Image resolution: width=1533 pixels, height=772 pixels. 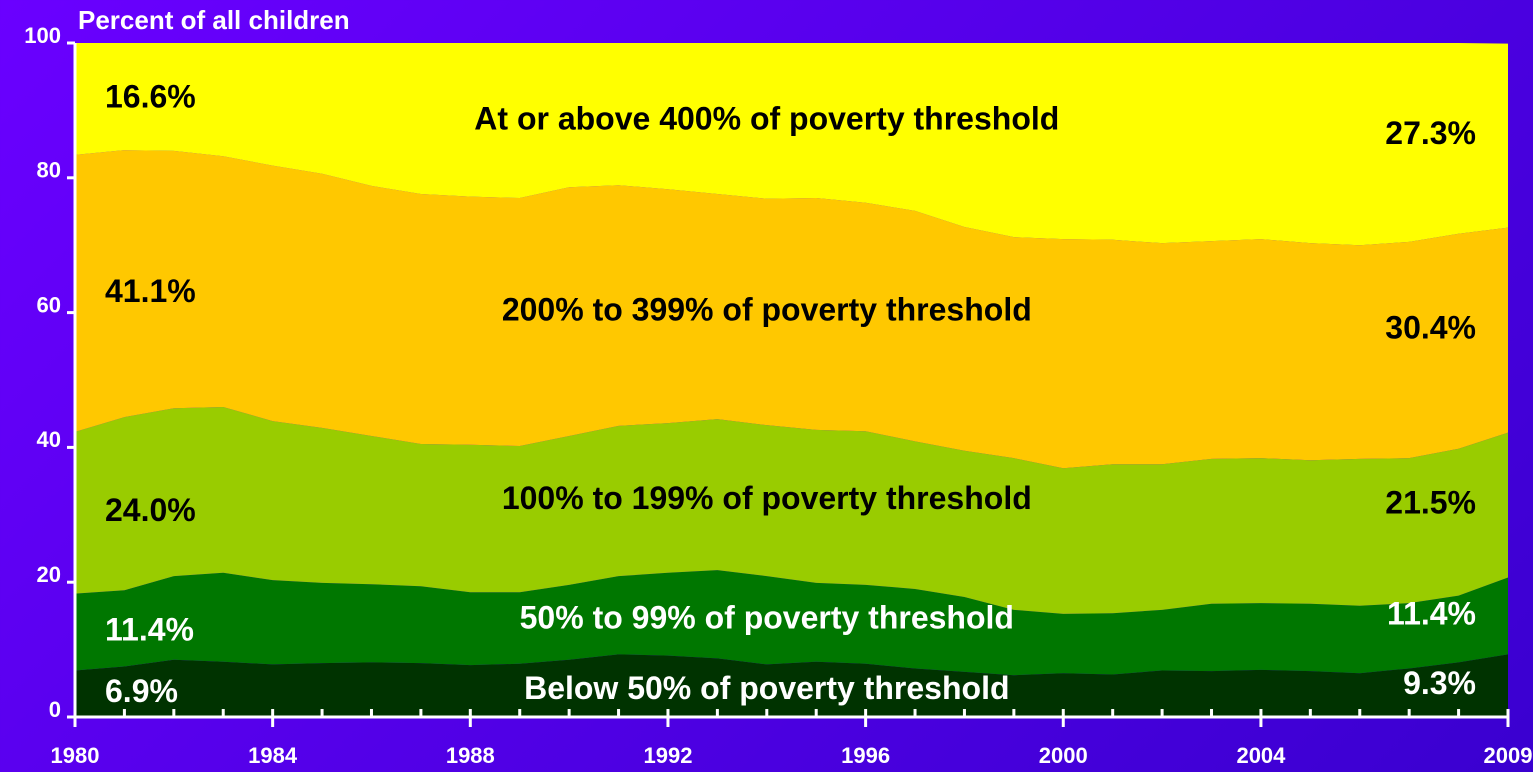 What do you see at coordinates (1430, 133) in the screenshot?
I see `value-label: 27.3%` at bounding box center [1430, 133].